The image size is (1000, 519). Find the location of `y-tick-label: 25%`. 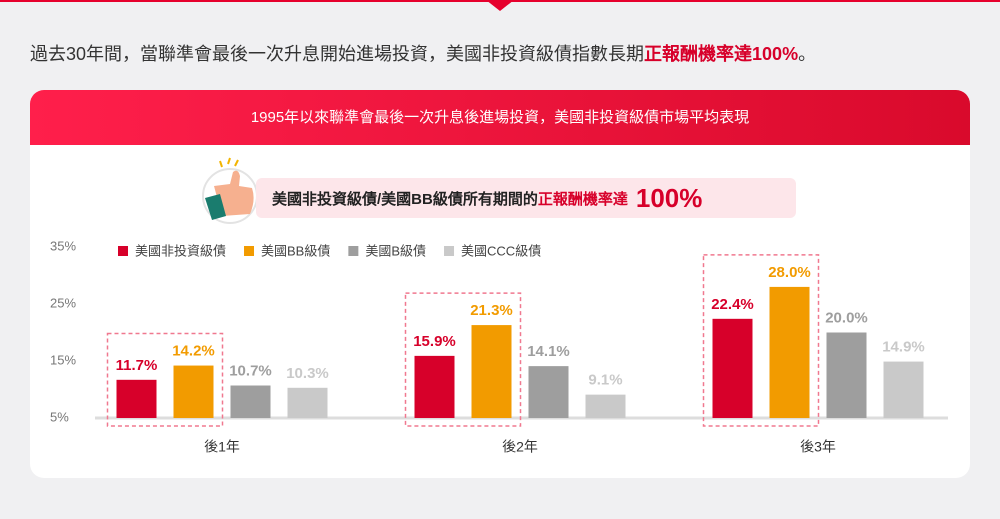

y-tick-label: 25% is located at coordinates (63, 302).